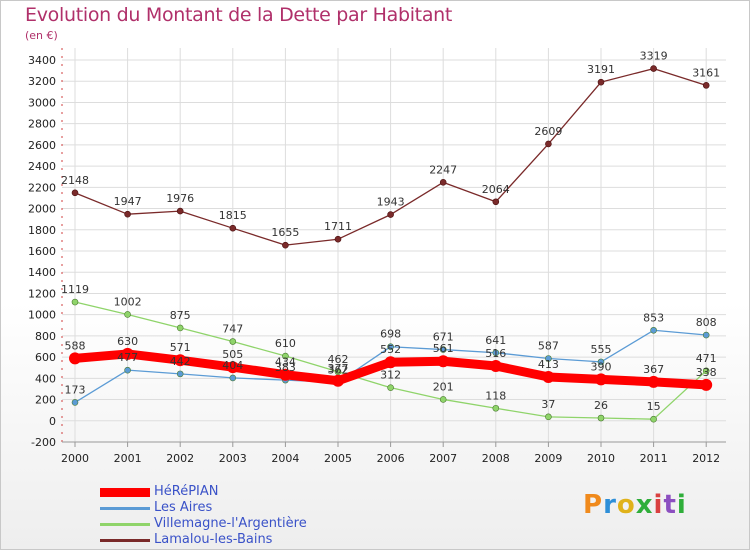  I want to click on y-tick-label: 2000, so click(42, 209).